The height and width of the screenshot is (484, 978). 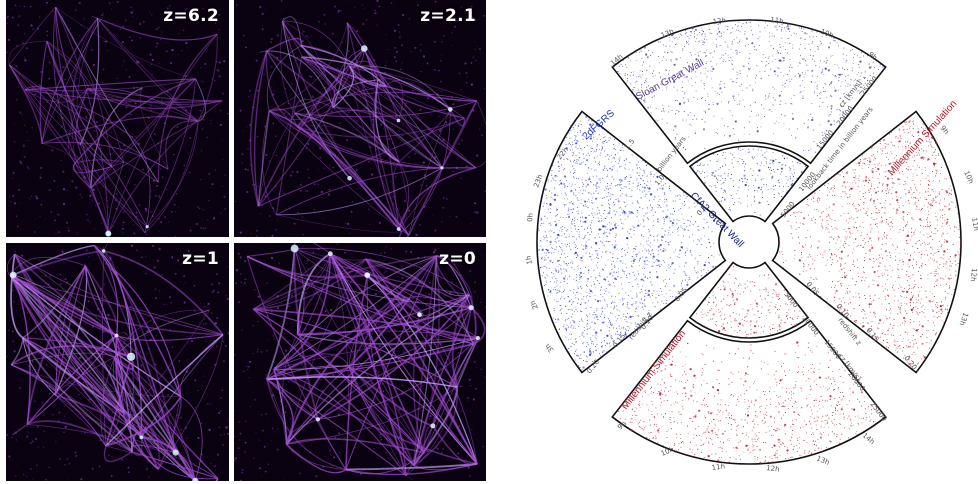 I want to click on simulation-panel-z0: z=0, so click(x=360, y=362).